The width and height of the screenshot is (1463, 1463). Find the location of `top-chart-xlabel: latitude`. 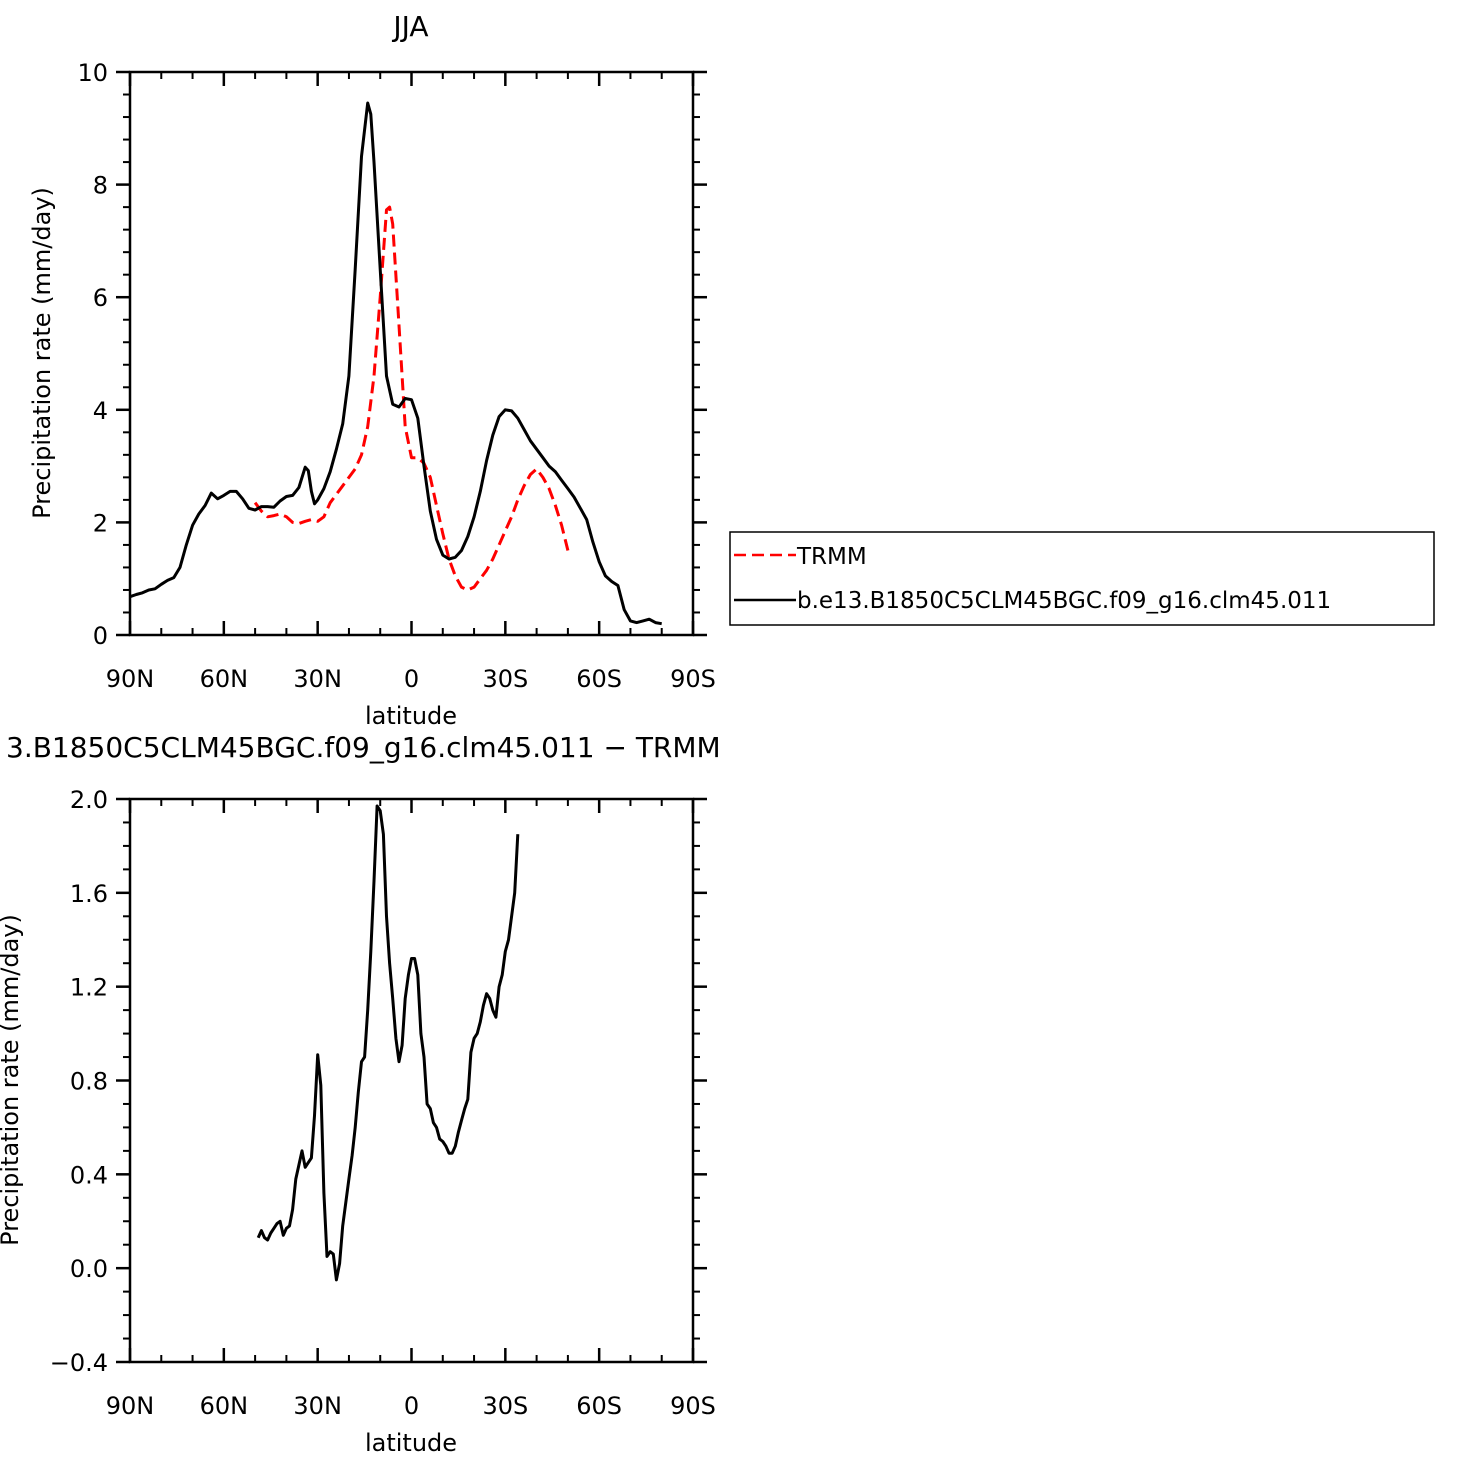

top-chart-xlabel: latitude is located at coordinates (411, 716).